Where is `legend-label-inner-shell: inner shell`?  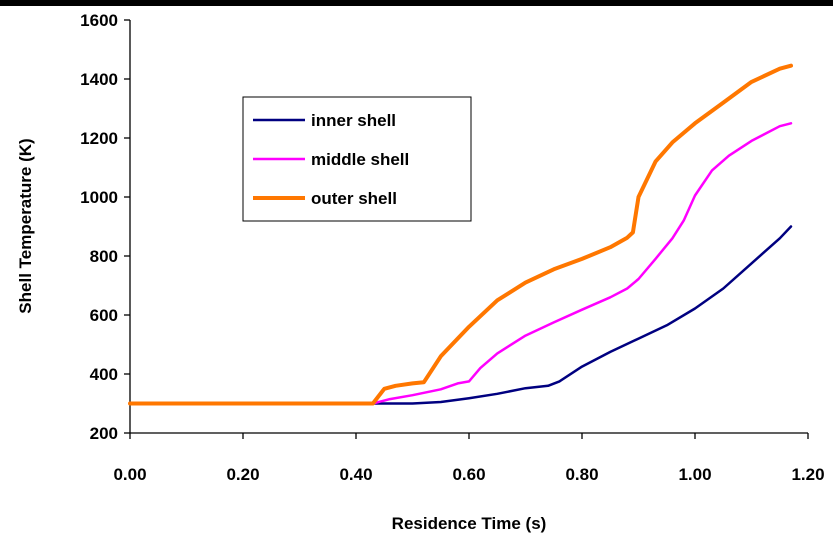 legend-label-inner-shell: inner shell is located at coordinates (353, 120).